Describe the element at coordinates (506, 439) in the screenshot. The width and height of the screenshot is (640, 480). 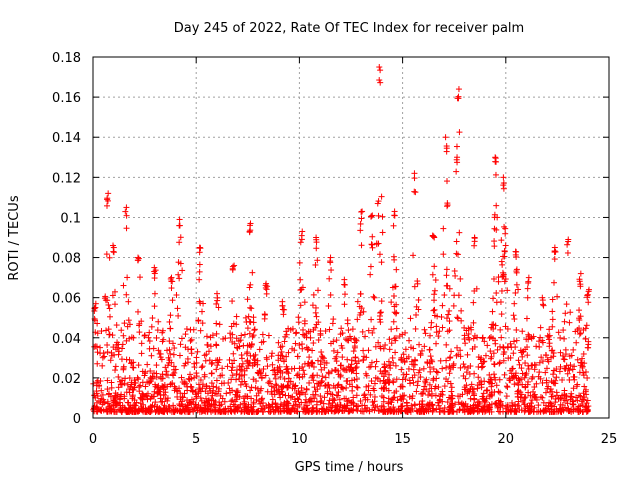
I see `x-tick-label: 20` at that location.